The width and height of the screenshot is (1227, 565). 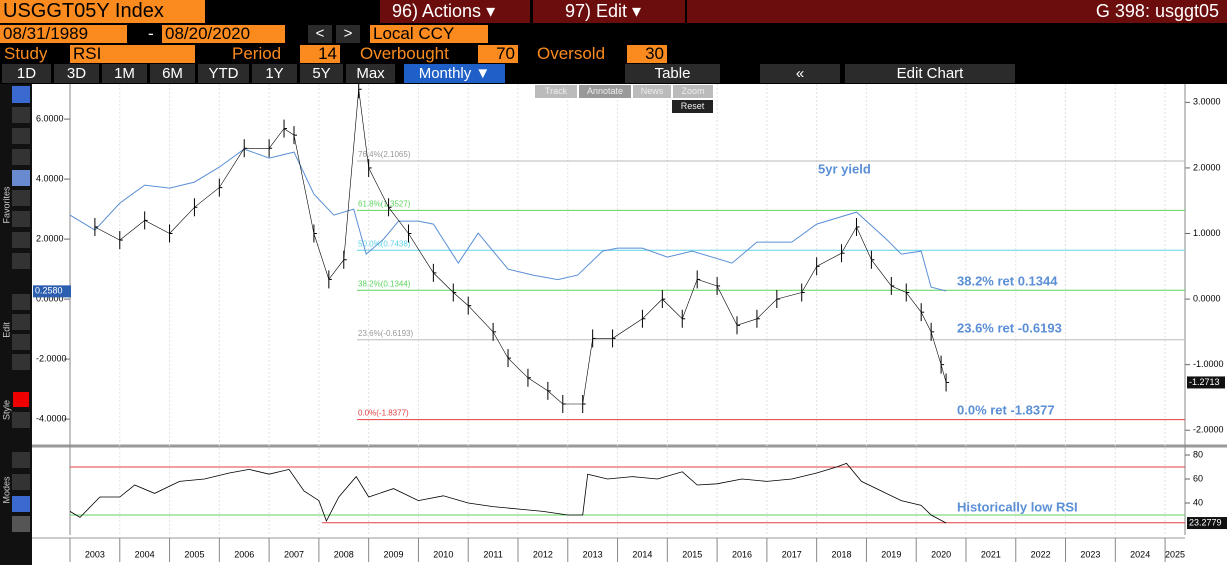 What do you see at coordinates (6, 410) in the screenshot?
I see `sidebar-label: Style` at bounding box center [6, 410].